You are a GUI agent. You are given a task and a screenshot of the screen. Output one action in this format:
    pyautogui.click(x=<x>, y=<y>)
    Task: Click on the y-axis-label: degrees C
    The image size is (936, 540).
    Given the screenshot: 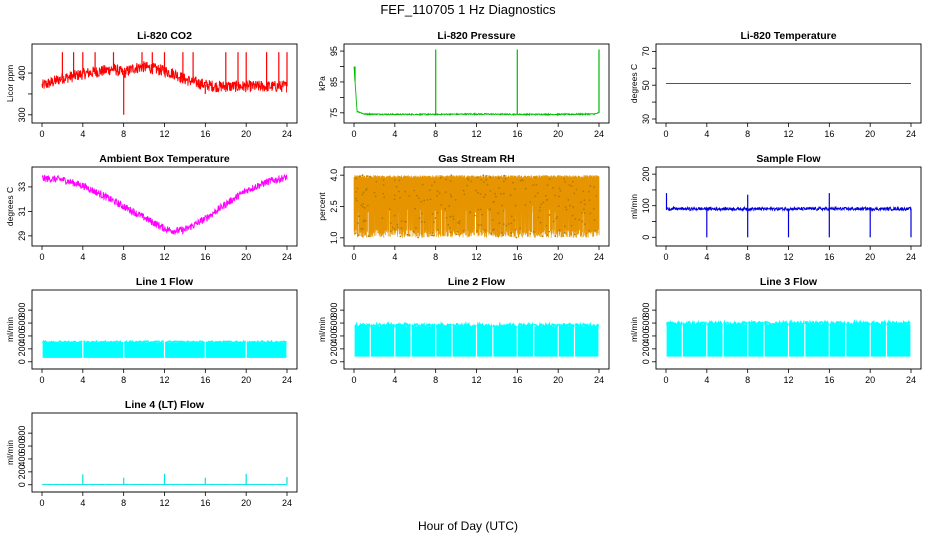 What is the action you would take?
    pyautogui.click(x=10, y=206)
    